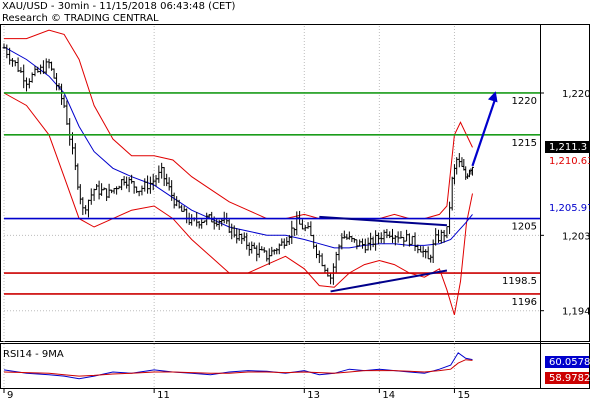 Image resolution: width=590 pixels, height=400 pixels. Describe the element at coordinates (576, 94) in the screenshot. I see `y-tick-label: 1,220` at that location.